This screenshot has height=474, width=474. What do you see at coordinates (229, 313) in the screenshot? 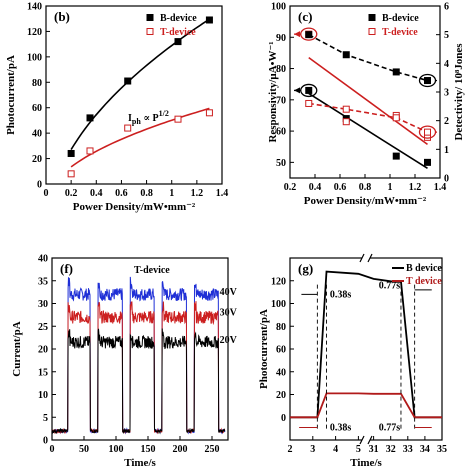
I see `voltage-label: 30V` at bounding box center [229, 313].